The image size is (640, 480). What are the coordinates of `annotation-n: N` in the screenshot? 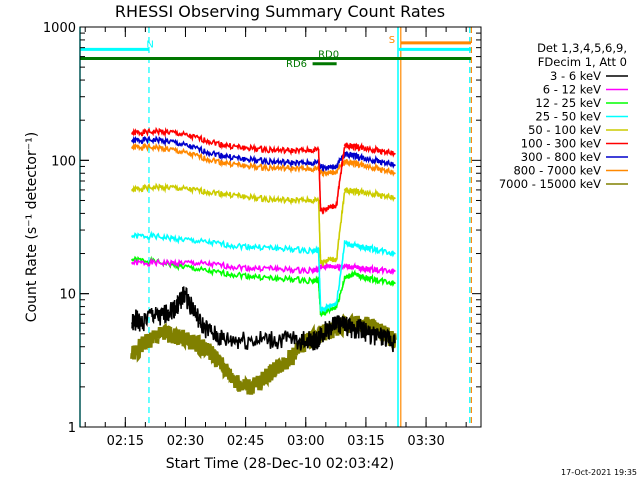 It's located at (149, 45).